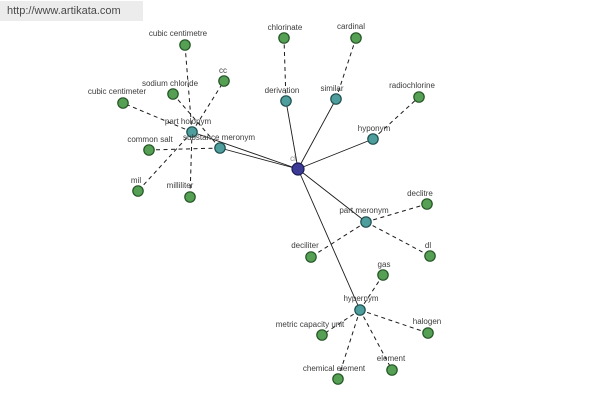 The height and width of the screenshot is (400, 600). I want to click on node-label-deciliter: deciliter, so click(305, 245).